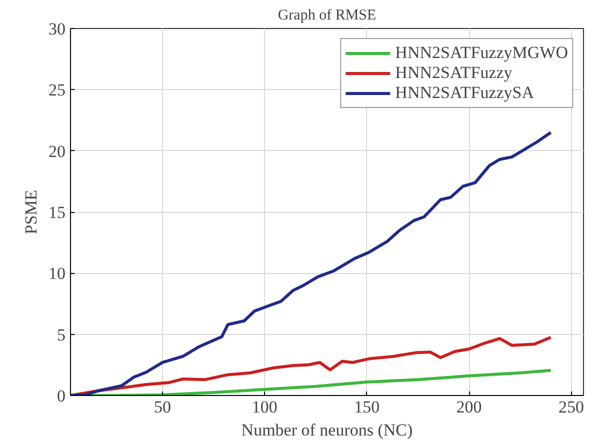 The image size is (603, 442). What do you see at coordinates (162, 407) in the screenshot?
I see `x-tick-label: 50` at bounding box center [162, 407].